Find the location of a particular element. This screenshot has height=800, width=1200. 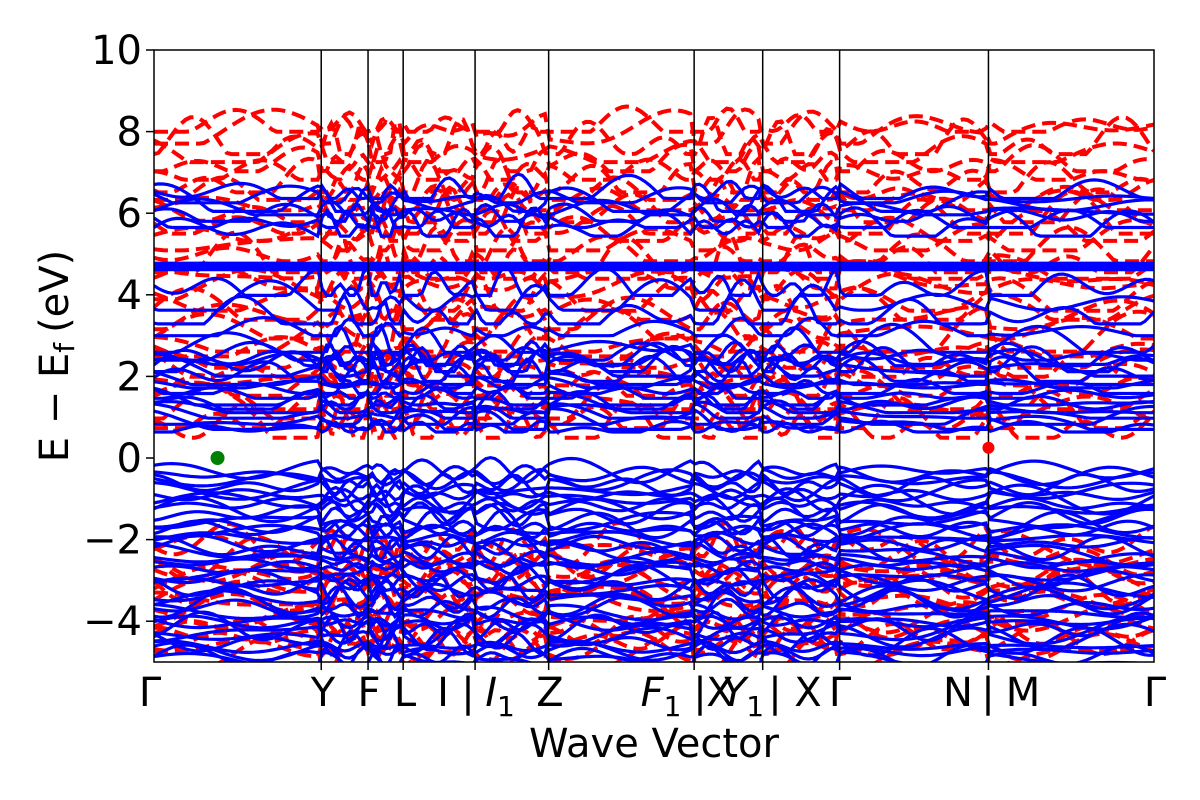

x-tick-label-9: | is located at coordinates (699, 693).